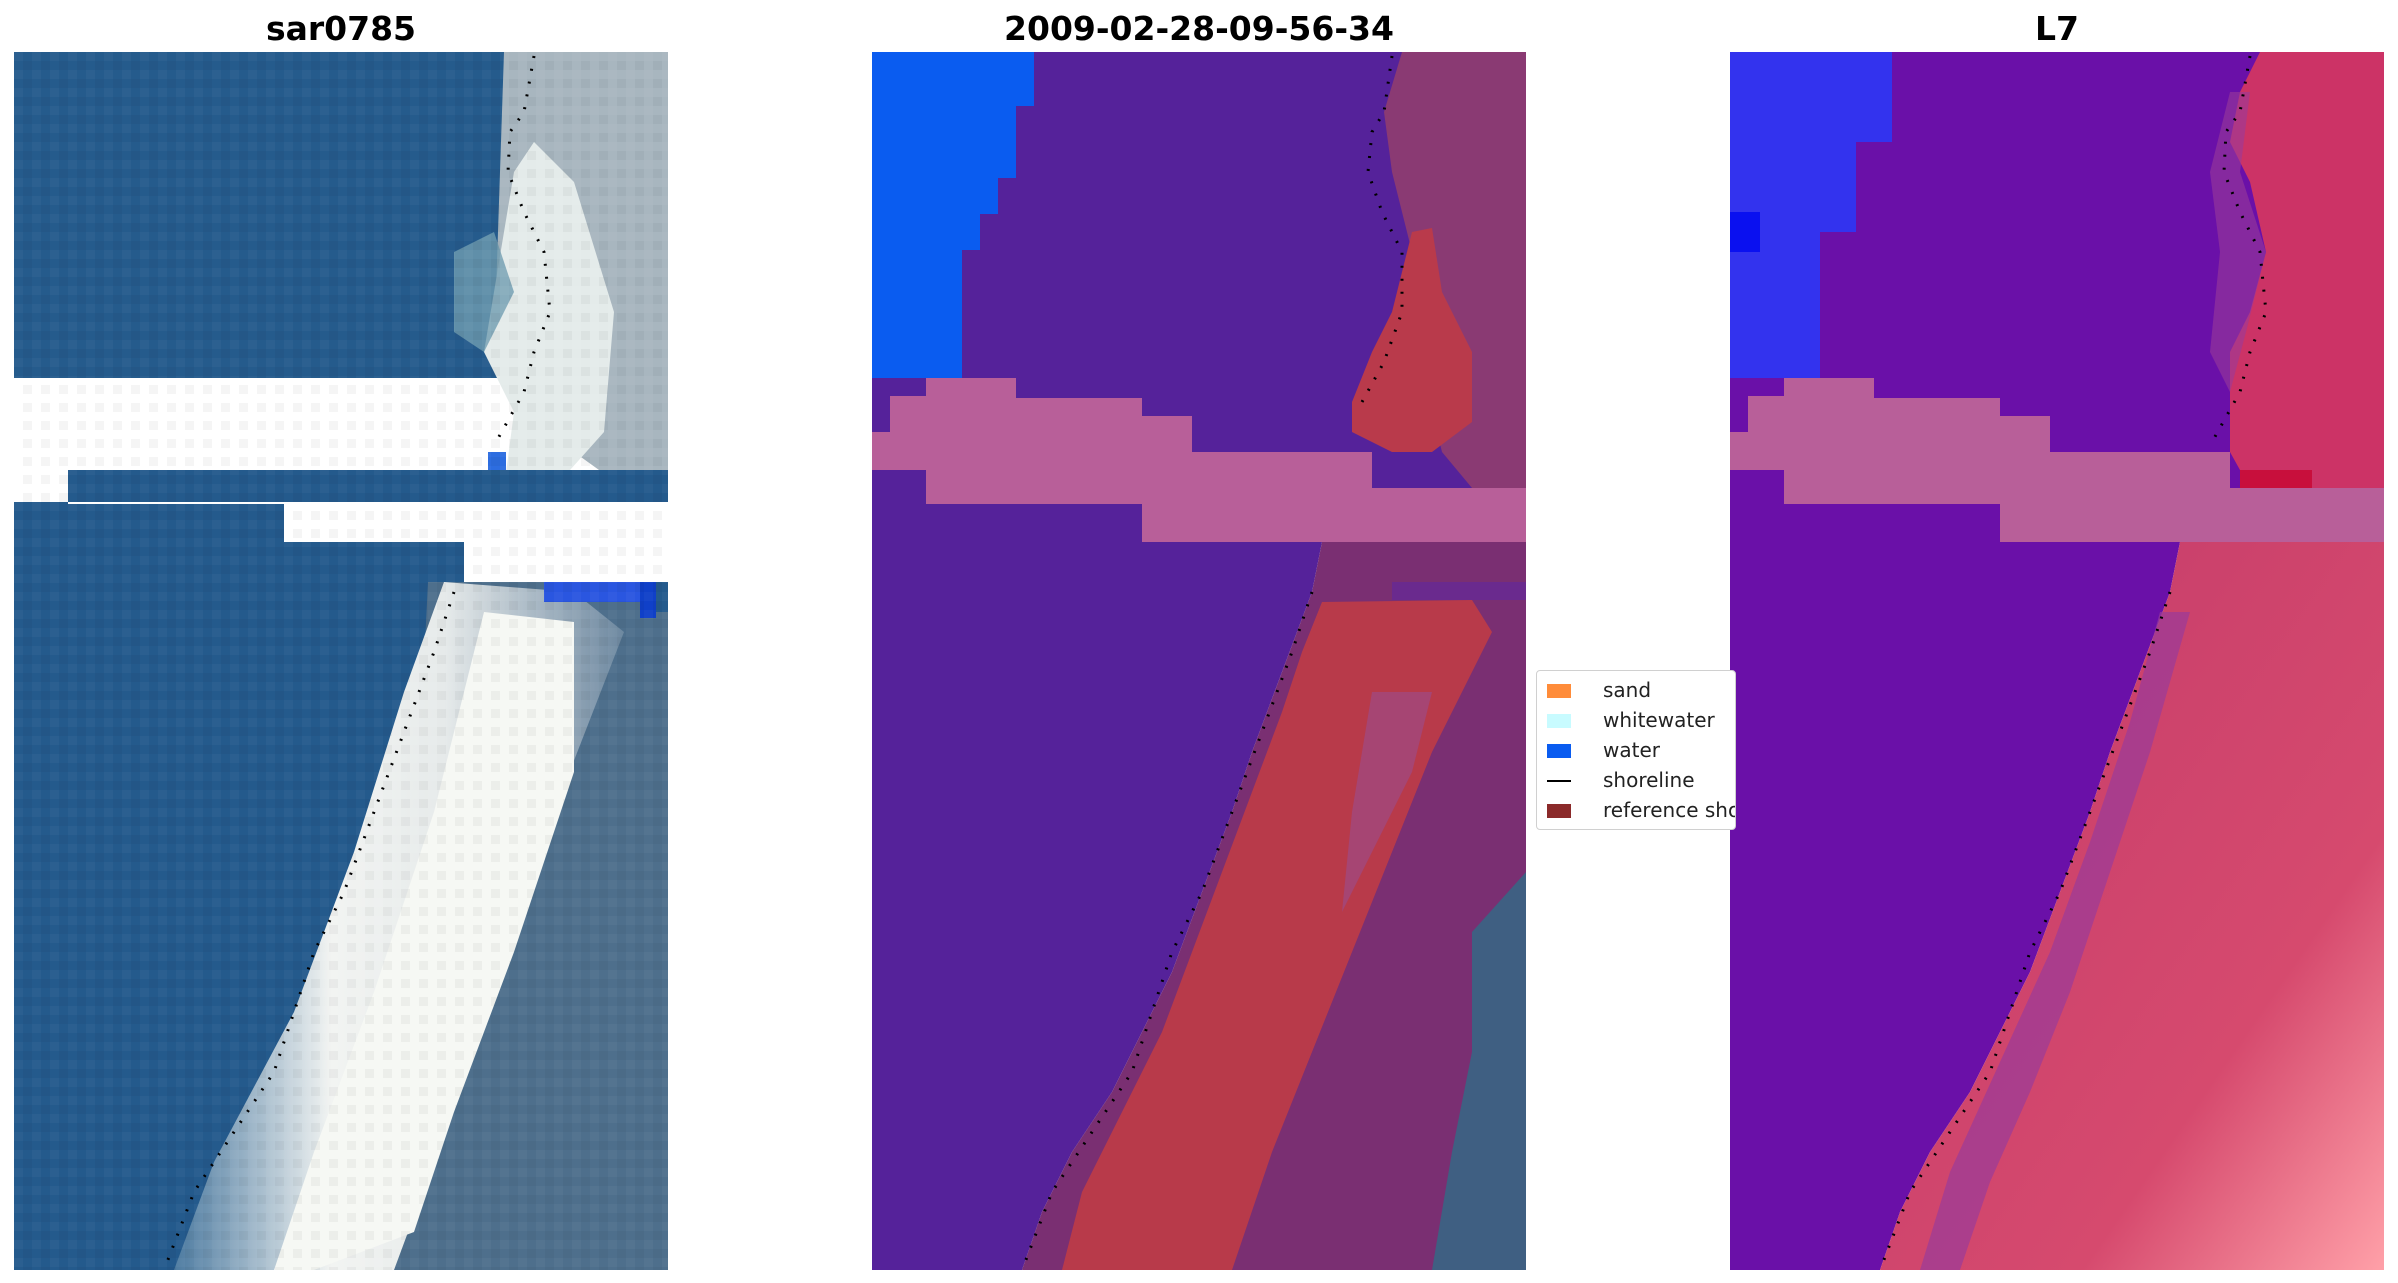 Image resolution: width=2398 pixels, height=1283 pixels. Describe the element at coordinates (1559, 721) in the screenshot. I see `legend-swatch-whitewater` at that location.